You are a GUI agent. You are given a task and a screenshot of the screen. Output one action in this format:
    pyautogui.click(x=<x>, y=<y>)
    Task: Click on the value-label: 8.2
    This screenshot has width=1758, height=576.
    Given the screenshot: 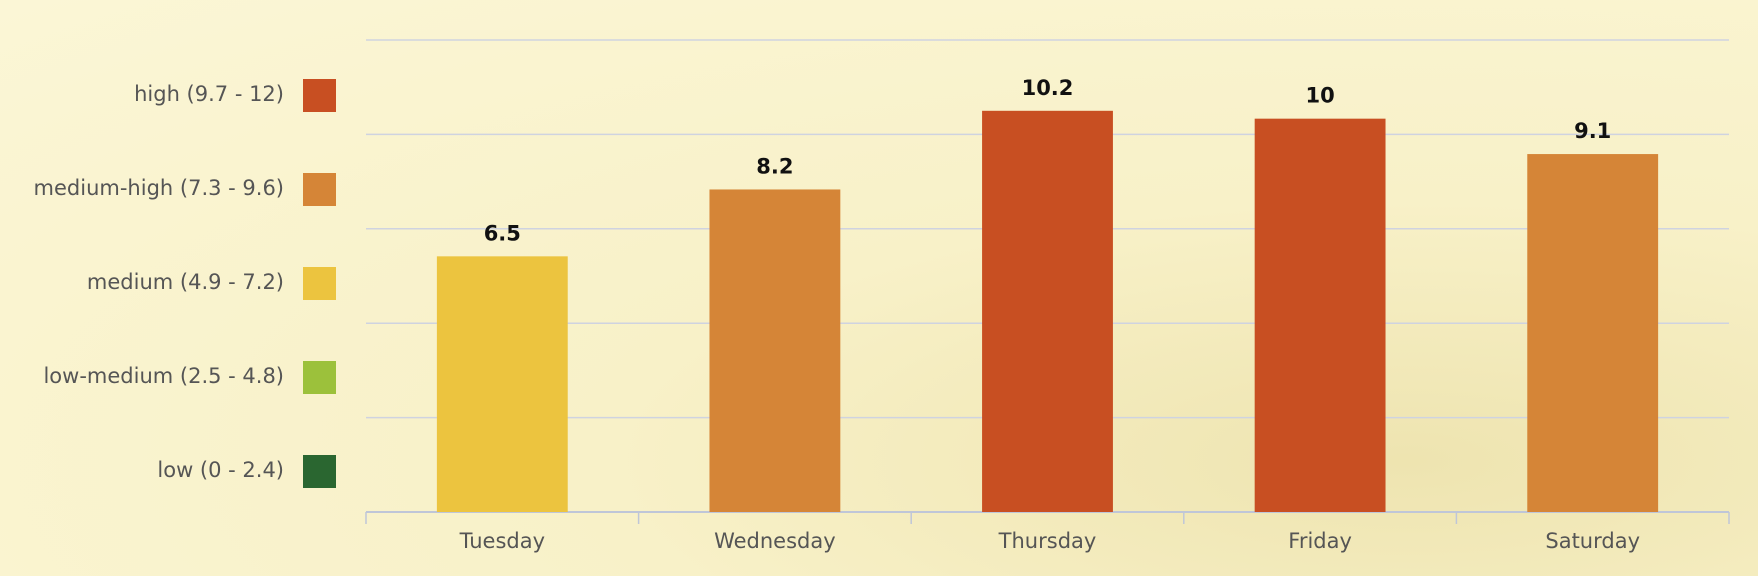 What is the action you would take?
    pyautogui.click(x=774, y=166)
    